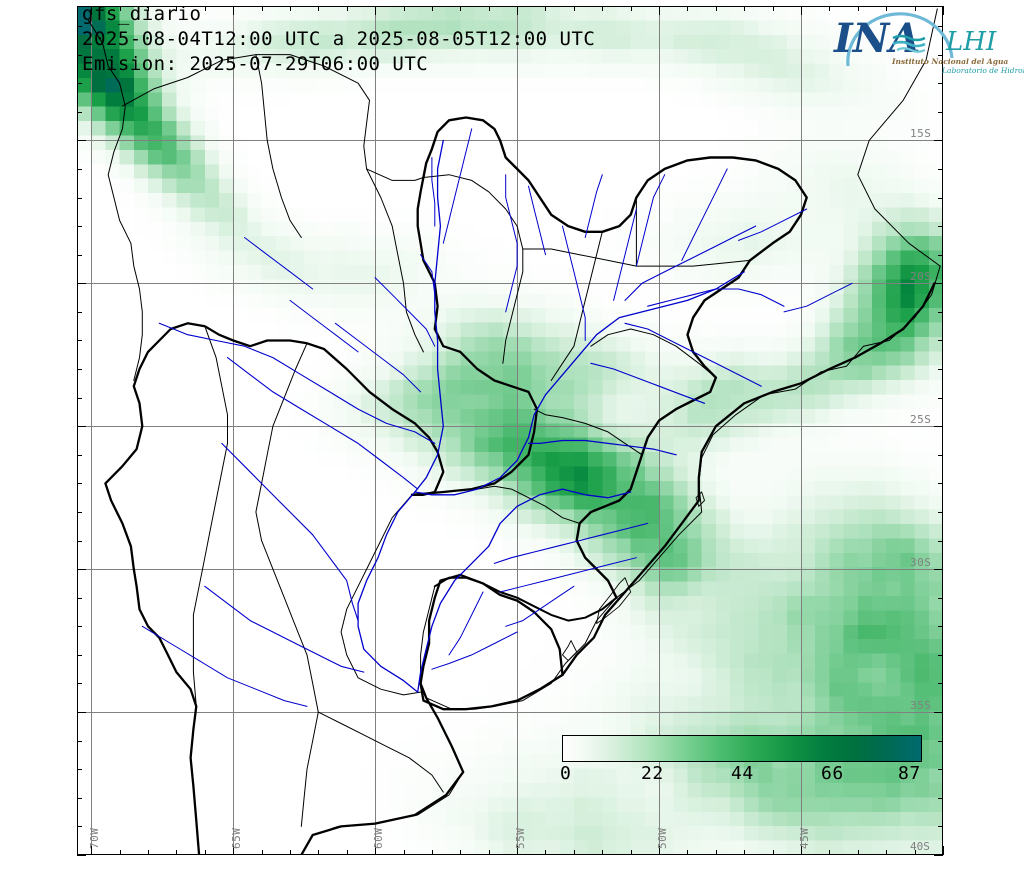 The width and height of the screenshot is (1024, 870). I want to click on admin-bsas-west, so click(309, 769).